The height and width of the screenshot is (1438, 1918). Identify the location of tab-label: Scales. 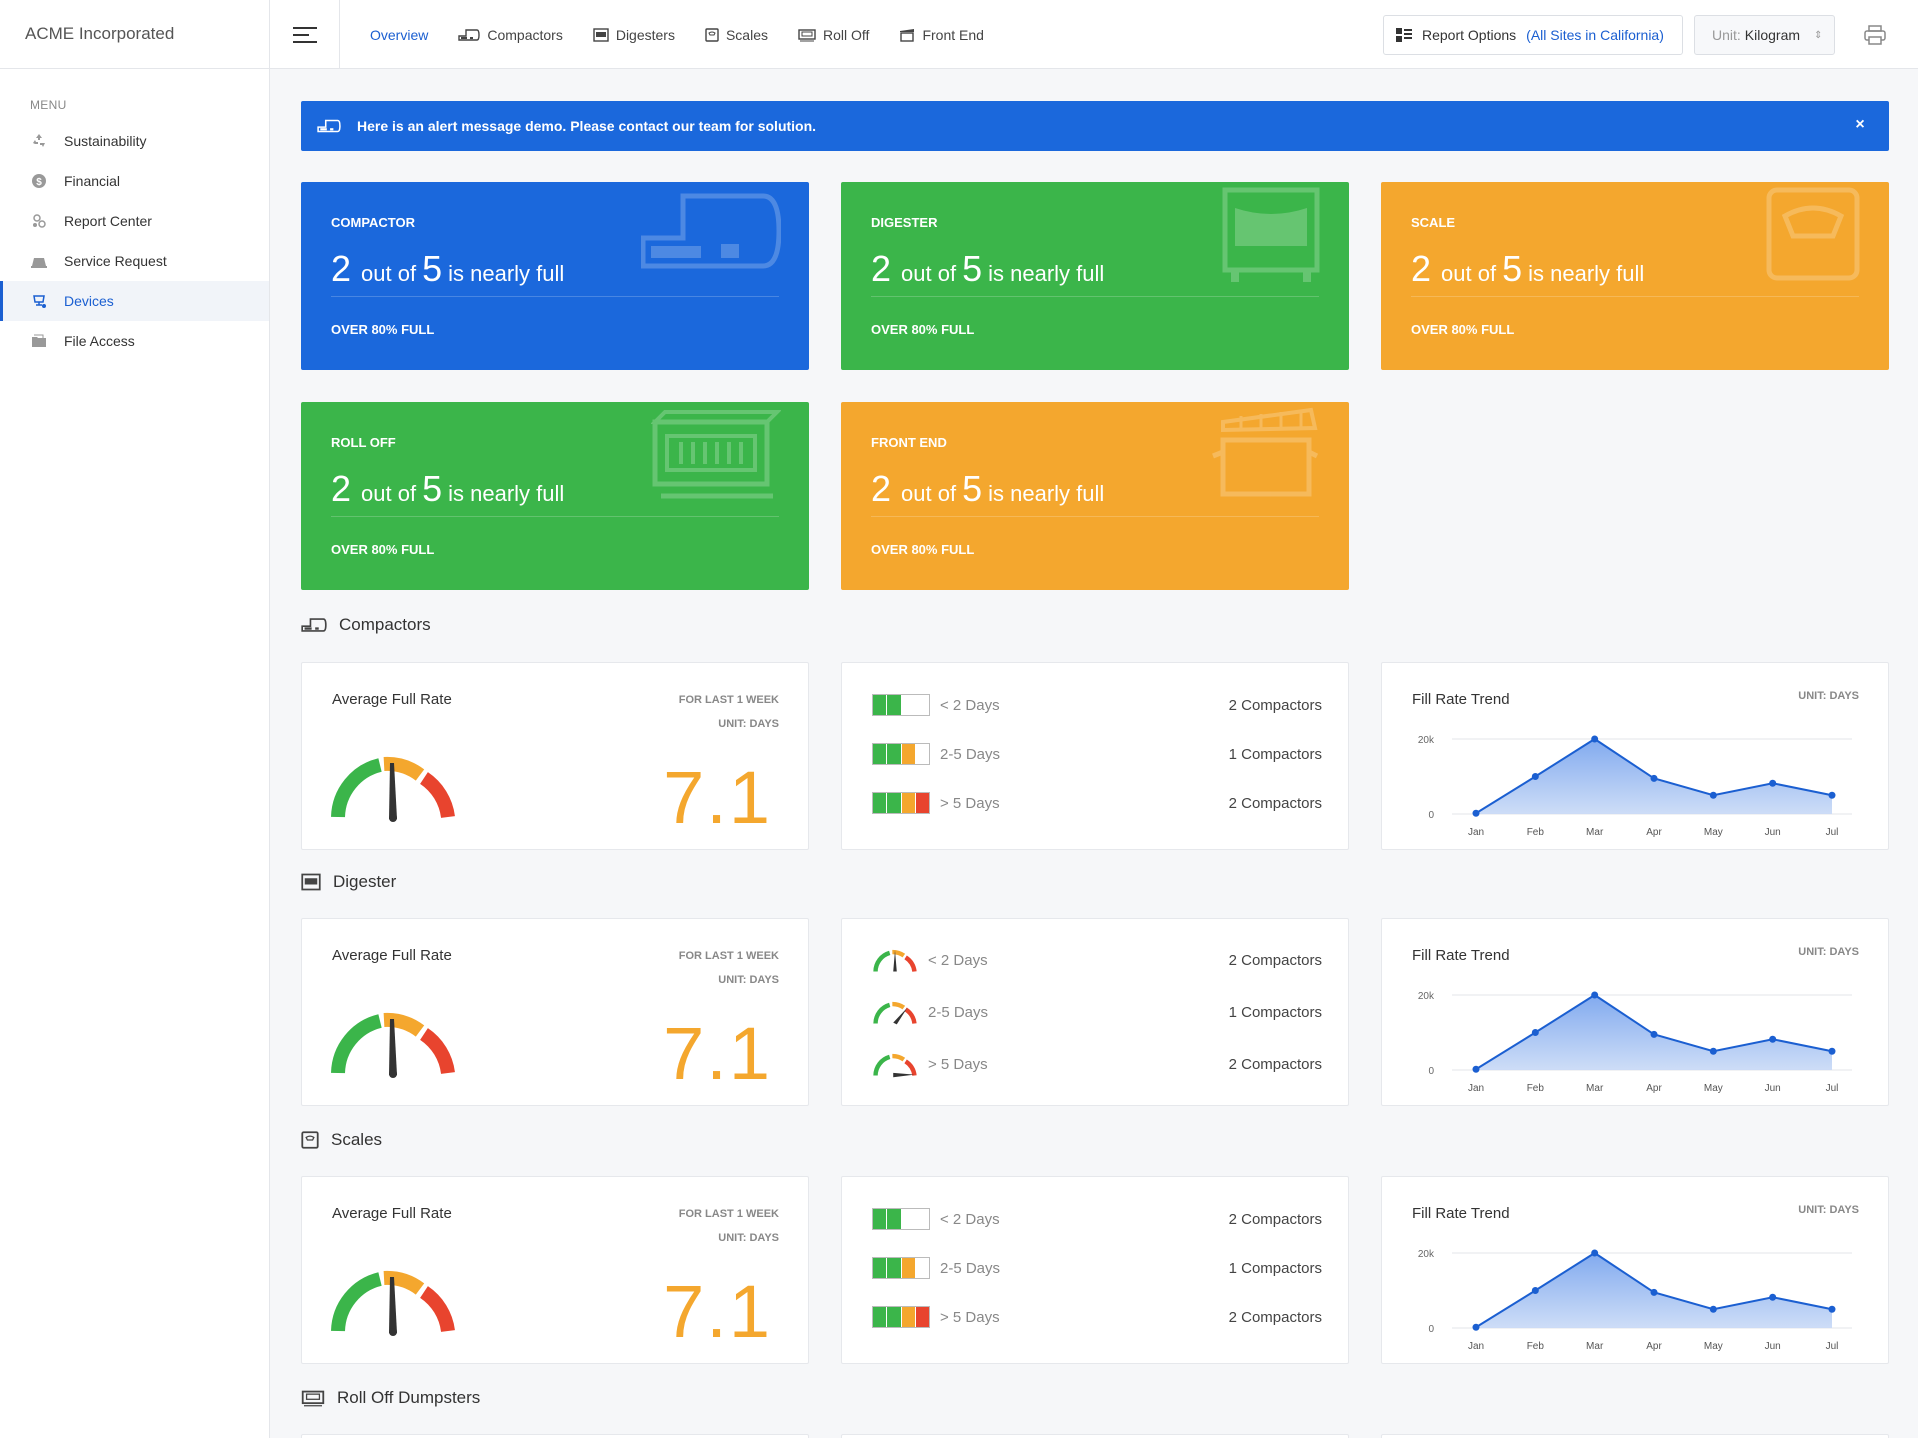
(746, 34).